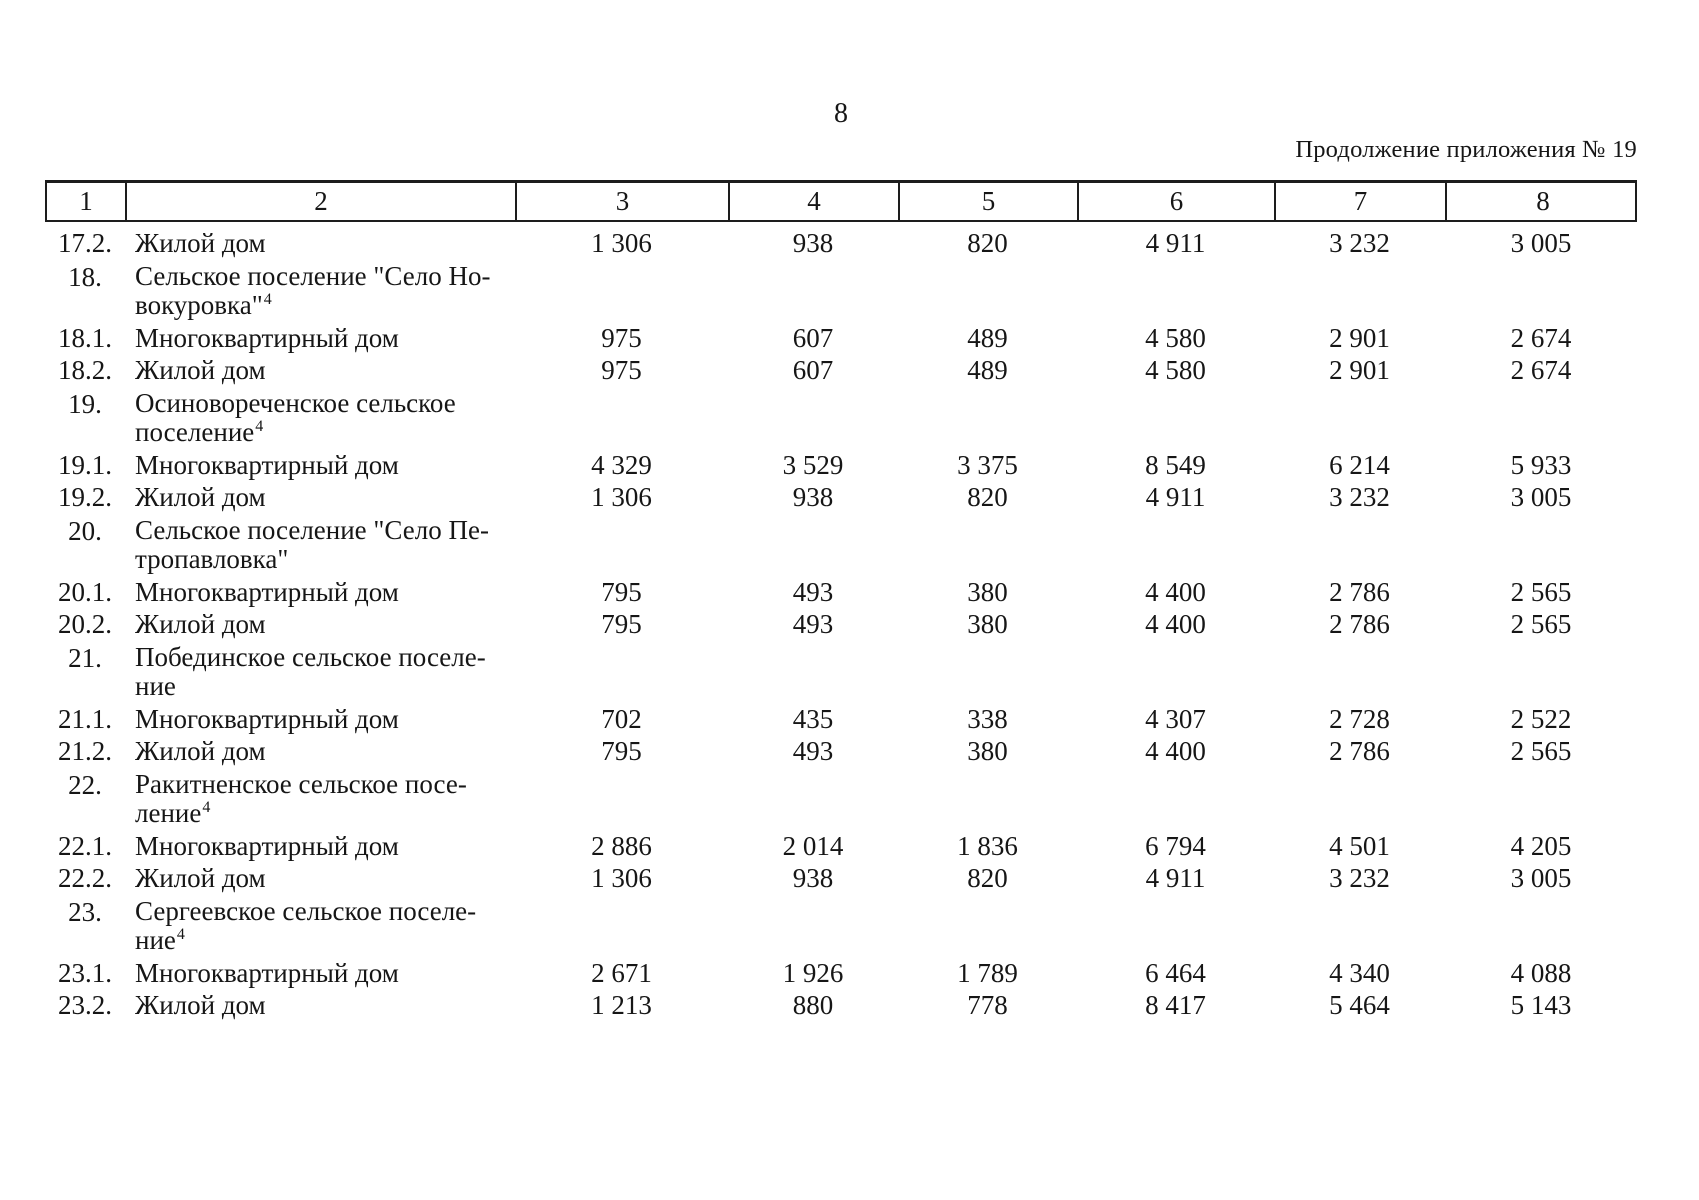 Image resolution: width=1699 pixels, height=1200 pixels. What do you see at coordinates (987, 973) in the screenshot?
I see `cell-value: 1 789` at bounding box center [987, 973].